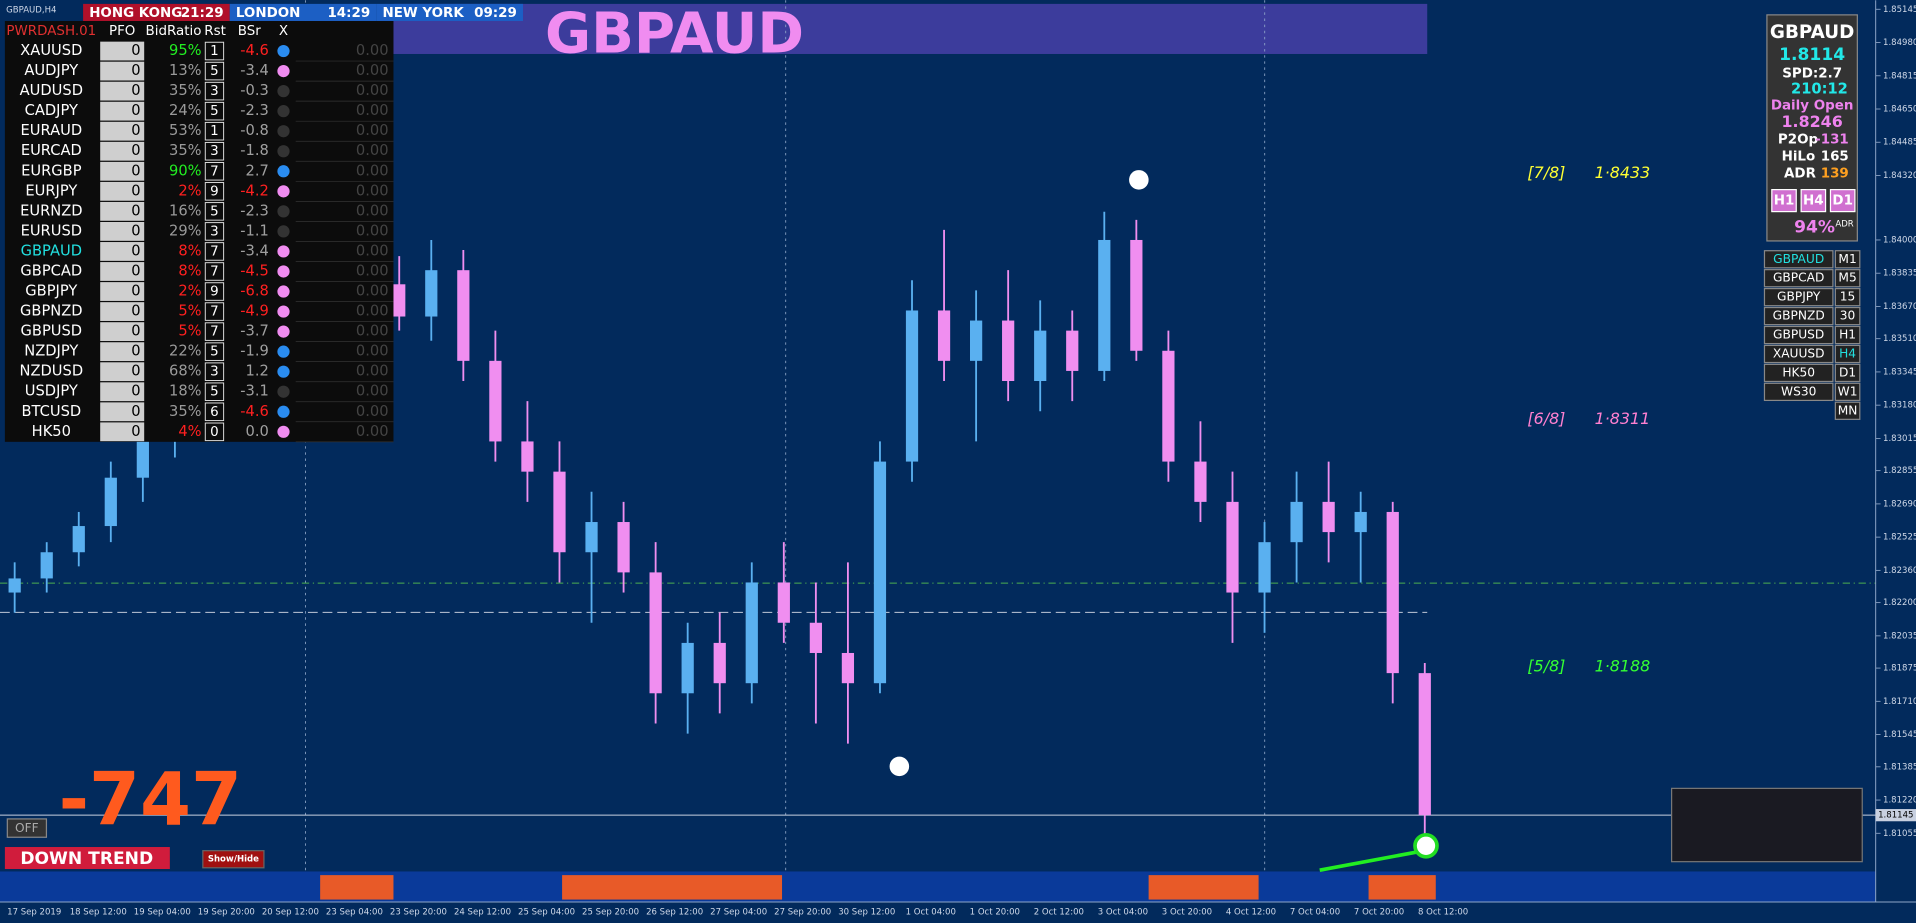 This screenshot has height=923, width=1916. I want to click on timeframe-list-label: H4, so click(1847, 353).